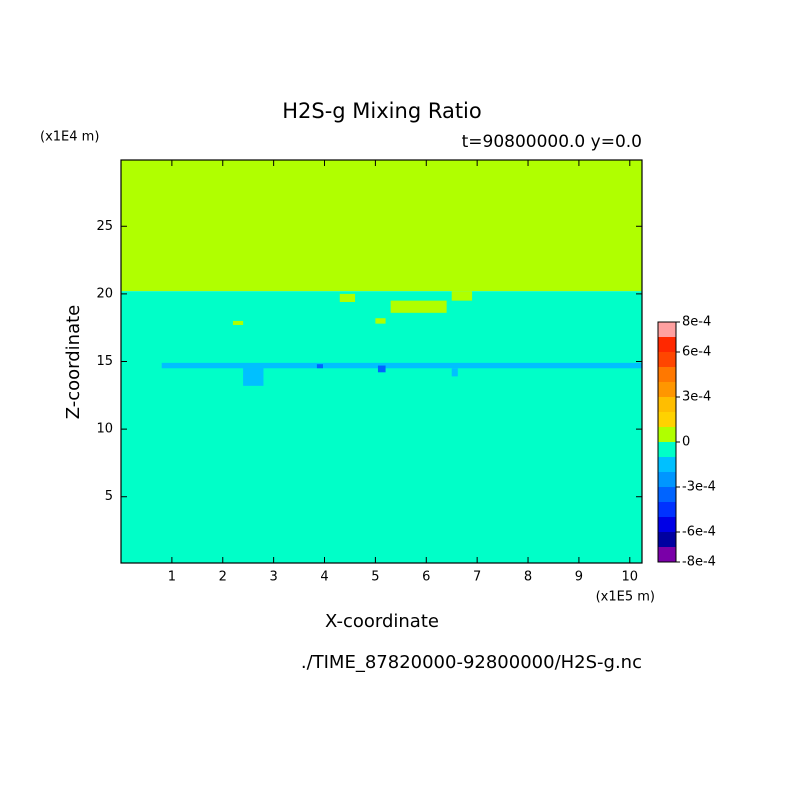 Image resolution: width=804 pixels, height=804 pixels. What do you see at coordinates (477, 577) in the screenshot?
I see `x-tick-label: 7` at bounding box center [477, 577].